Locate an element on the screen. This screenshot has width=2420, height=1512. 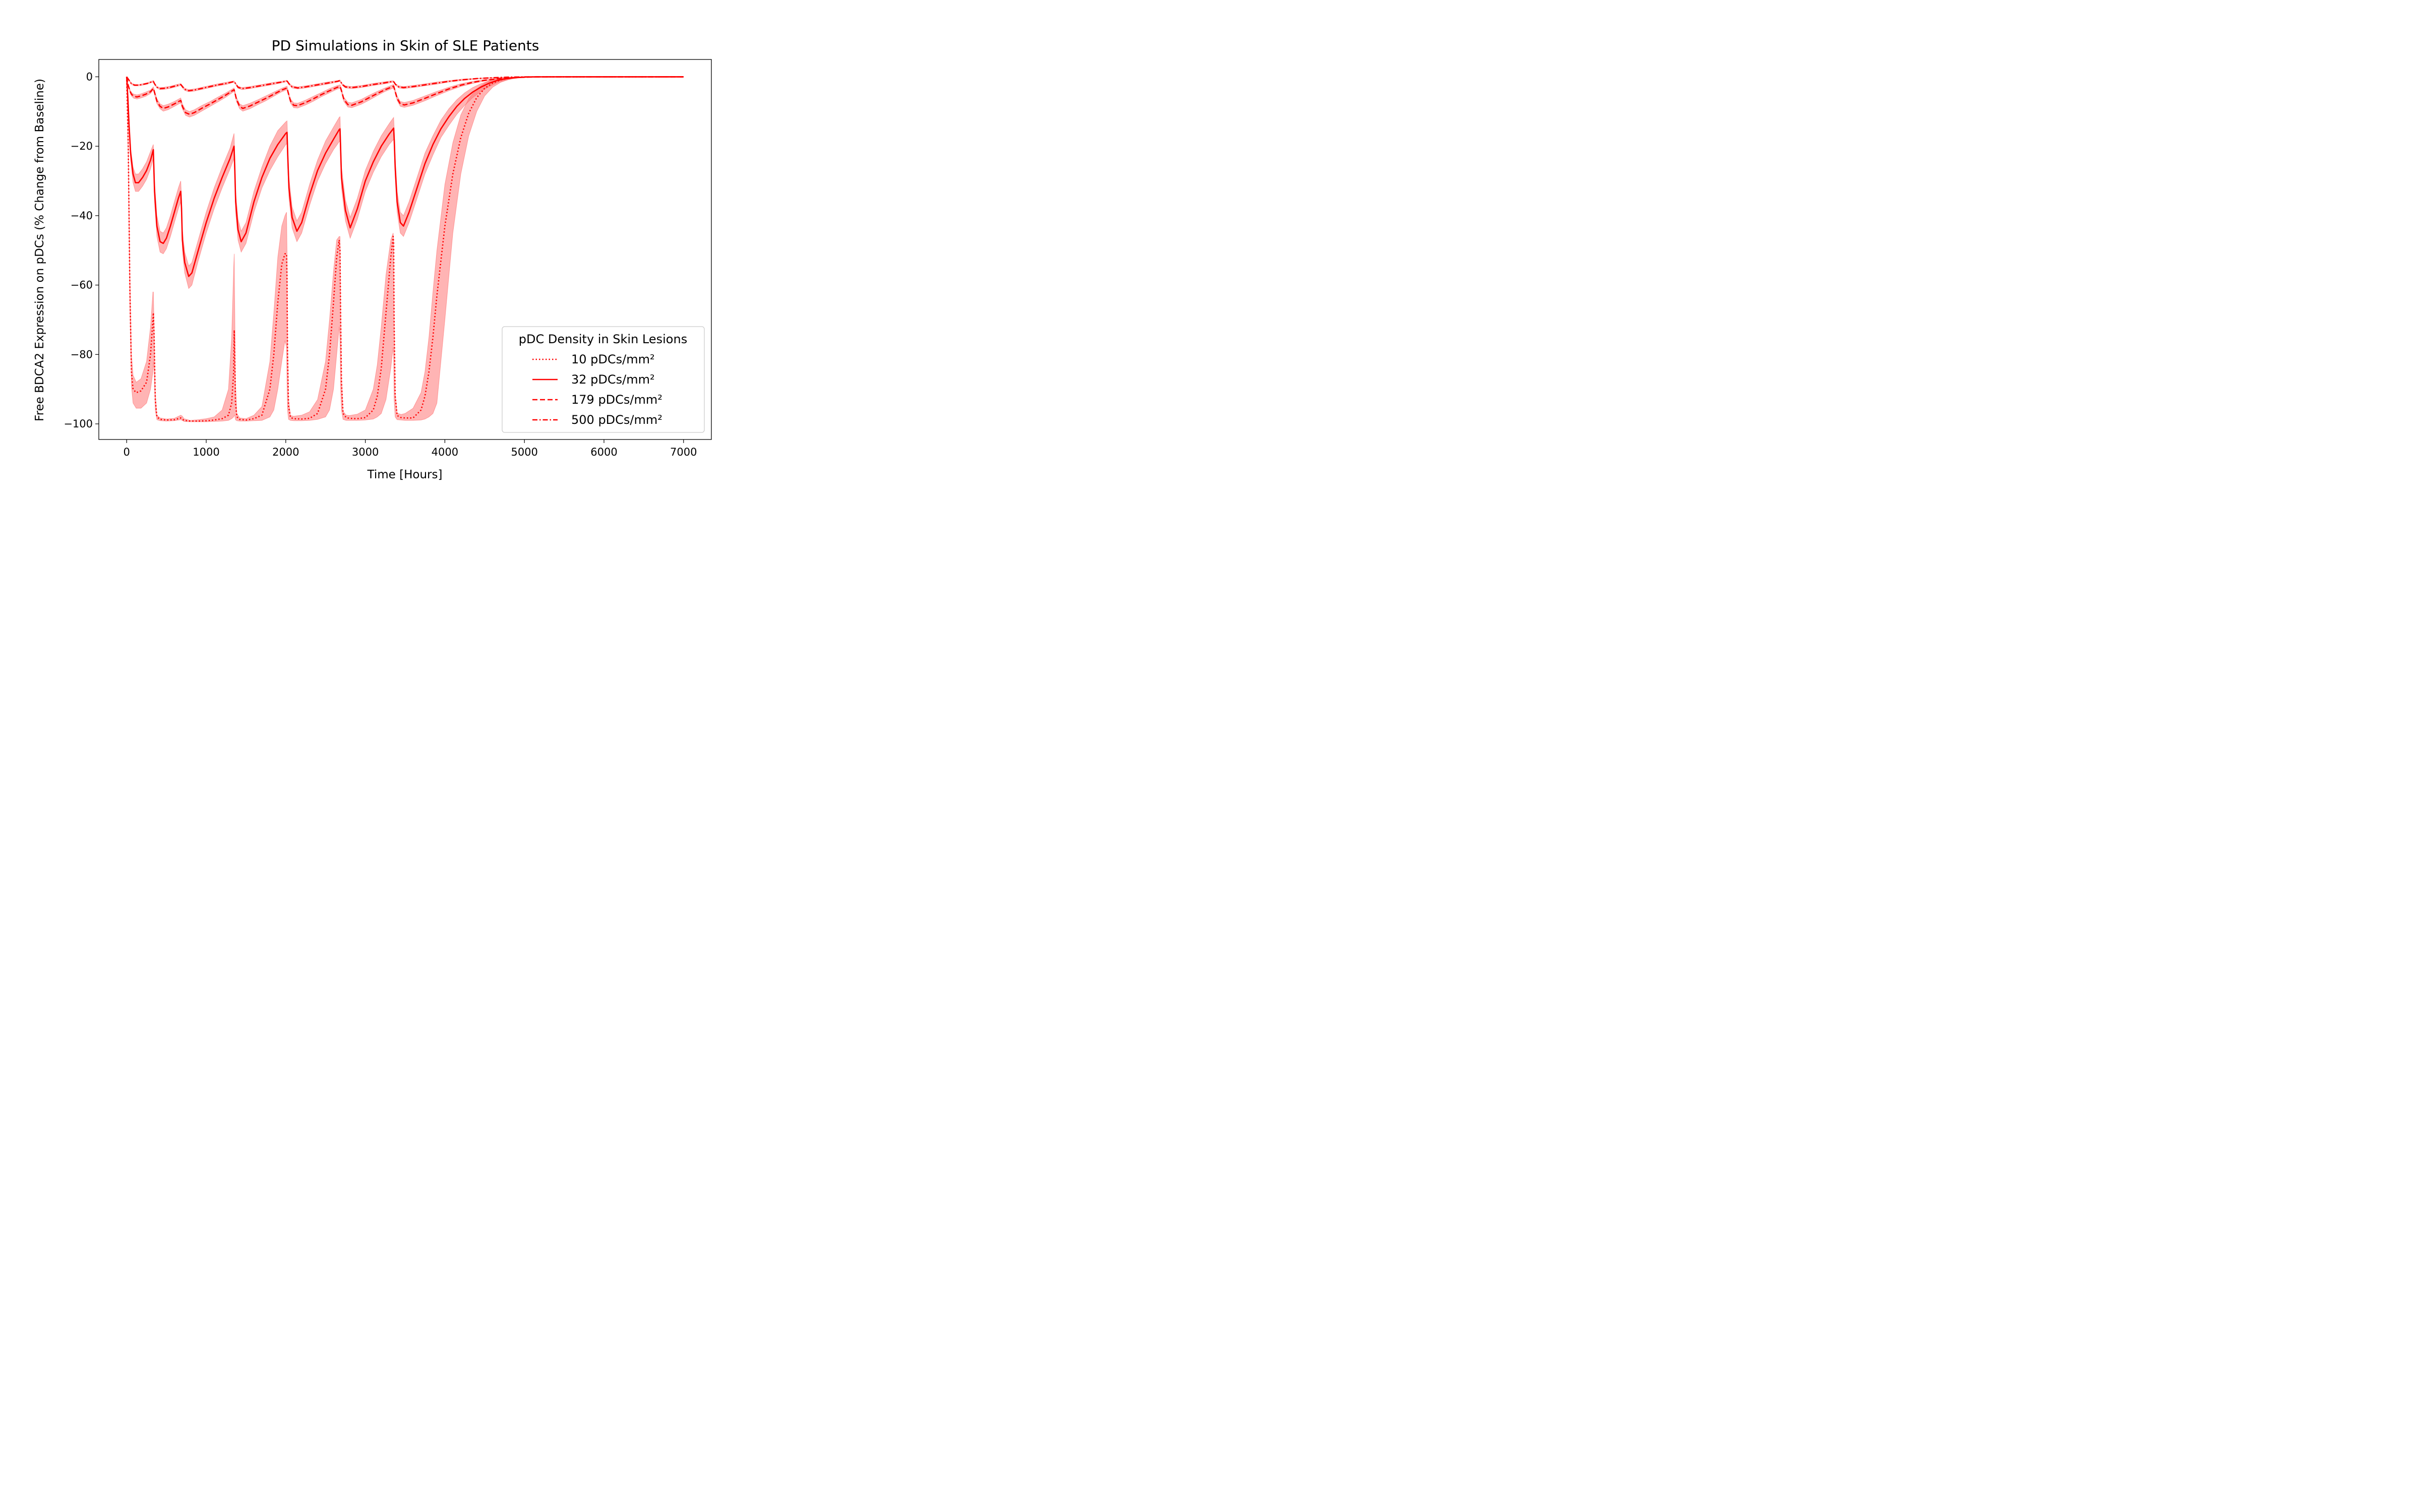
y-tick-label: −100 is located at coordinates (78, 424).